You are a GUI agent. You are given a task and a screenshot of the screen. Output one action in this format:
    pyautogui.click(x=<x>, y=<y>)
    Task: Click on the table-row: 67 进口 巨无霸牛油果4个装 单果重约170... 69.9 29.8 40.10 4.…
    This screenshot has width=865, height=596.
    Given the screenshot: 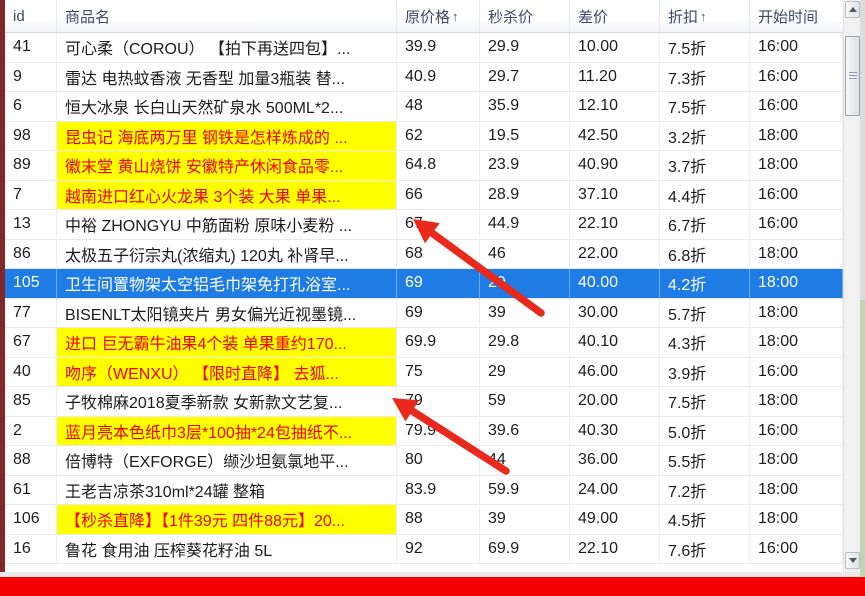 What is the action you would take?
    pyautogui.click(x=424, y=343)
    